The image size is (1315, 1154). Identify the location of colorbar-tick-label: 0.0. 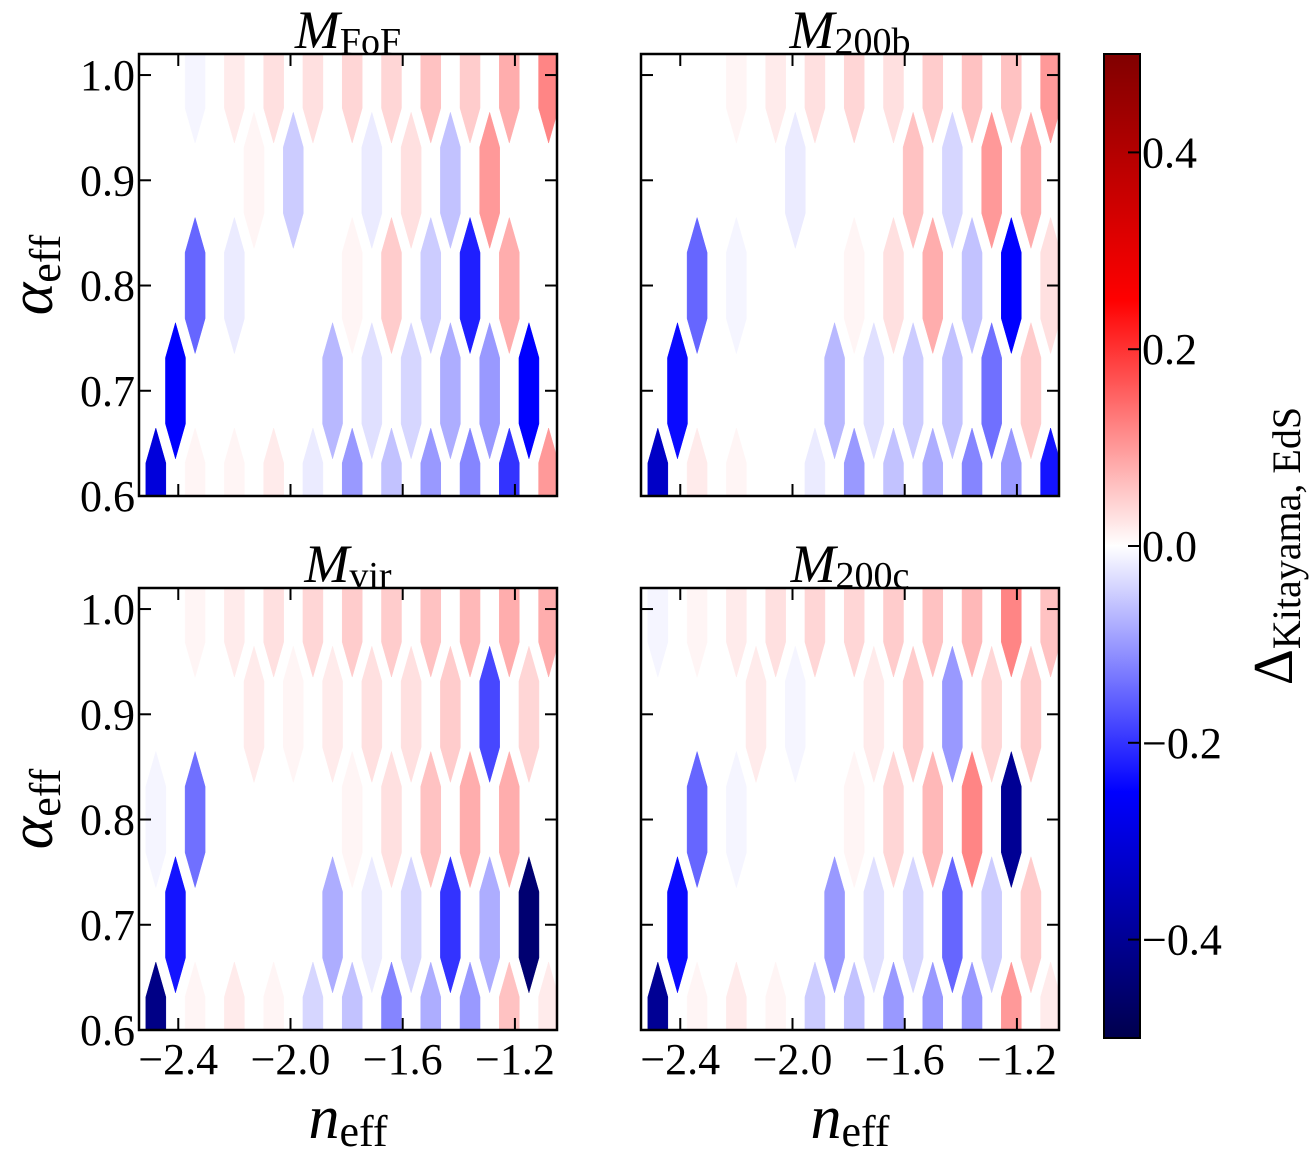
(1169, 546).